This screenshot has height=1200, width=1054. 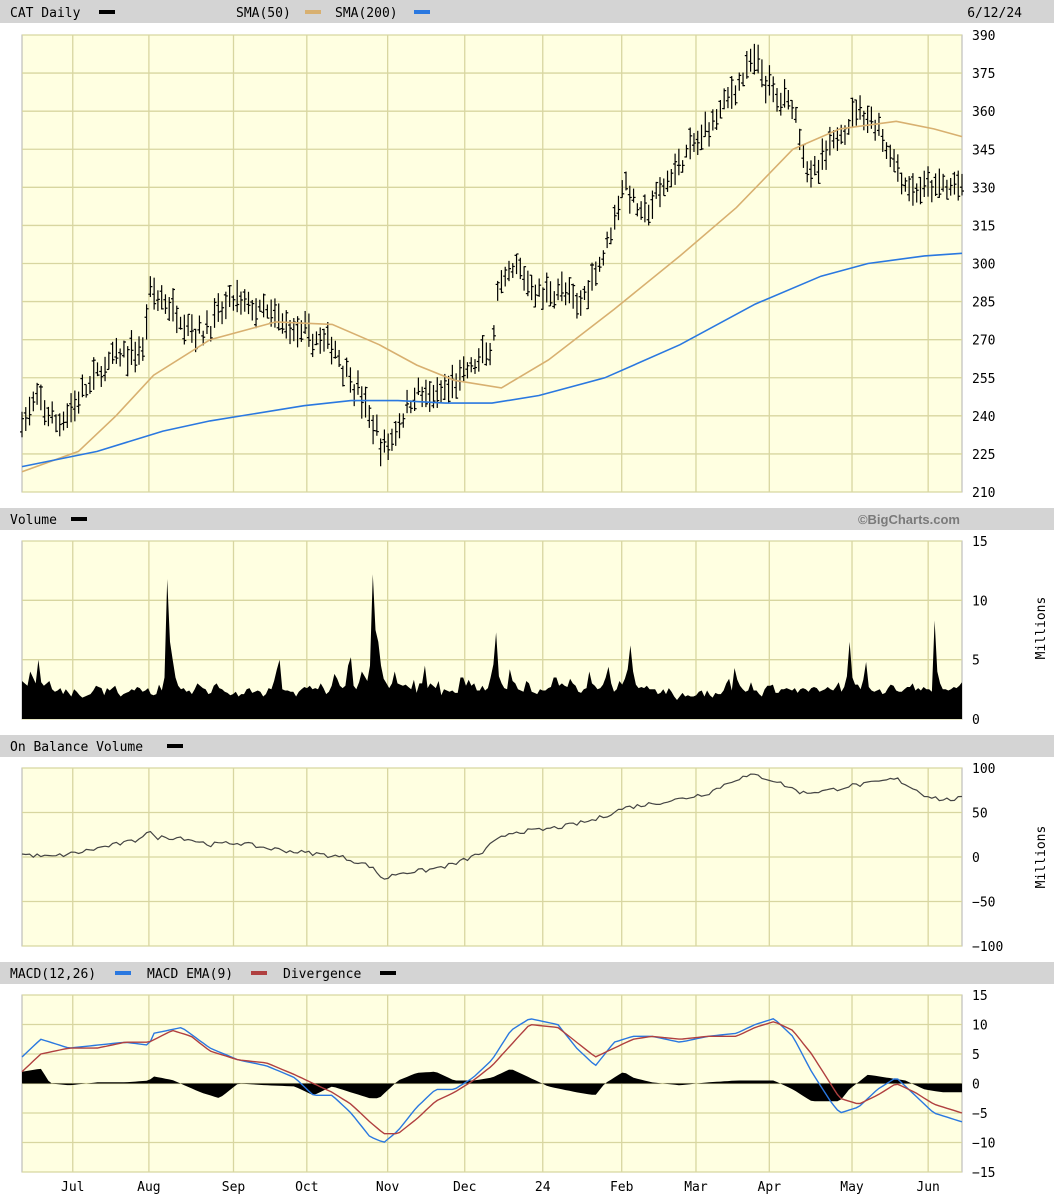 I want to click on y-tick-label: 0, so click(x=976, y=1085).